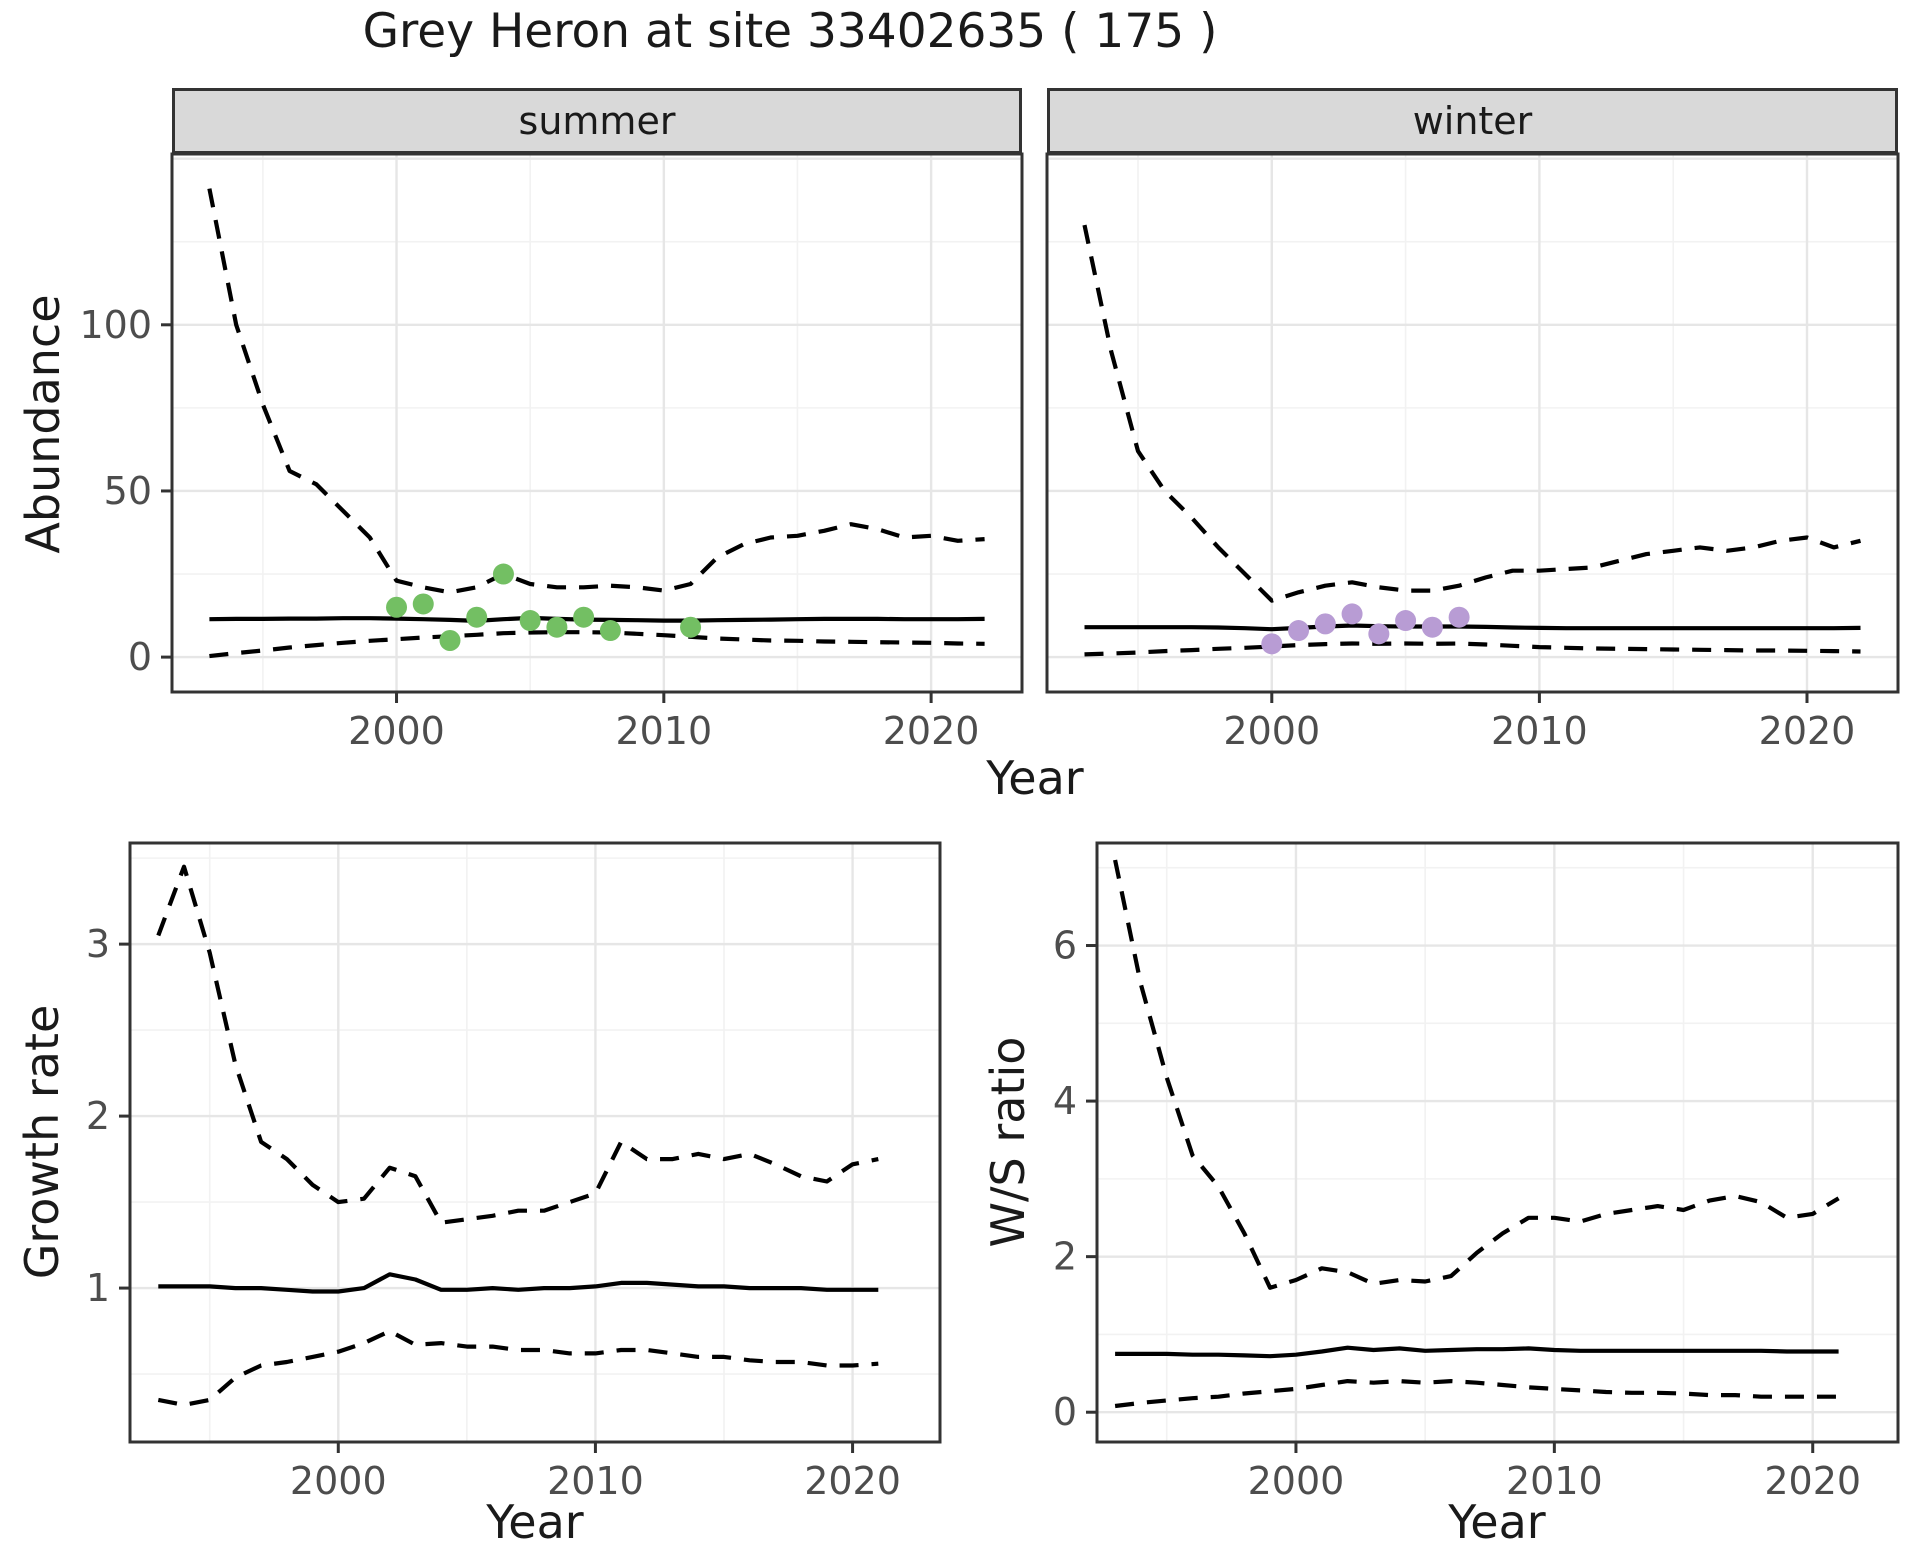  I want to click on x-axis-title-year-growth: Year, so click(535, 1522).